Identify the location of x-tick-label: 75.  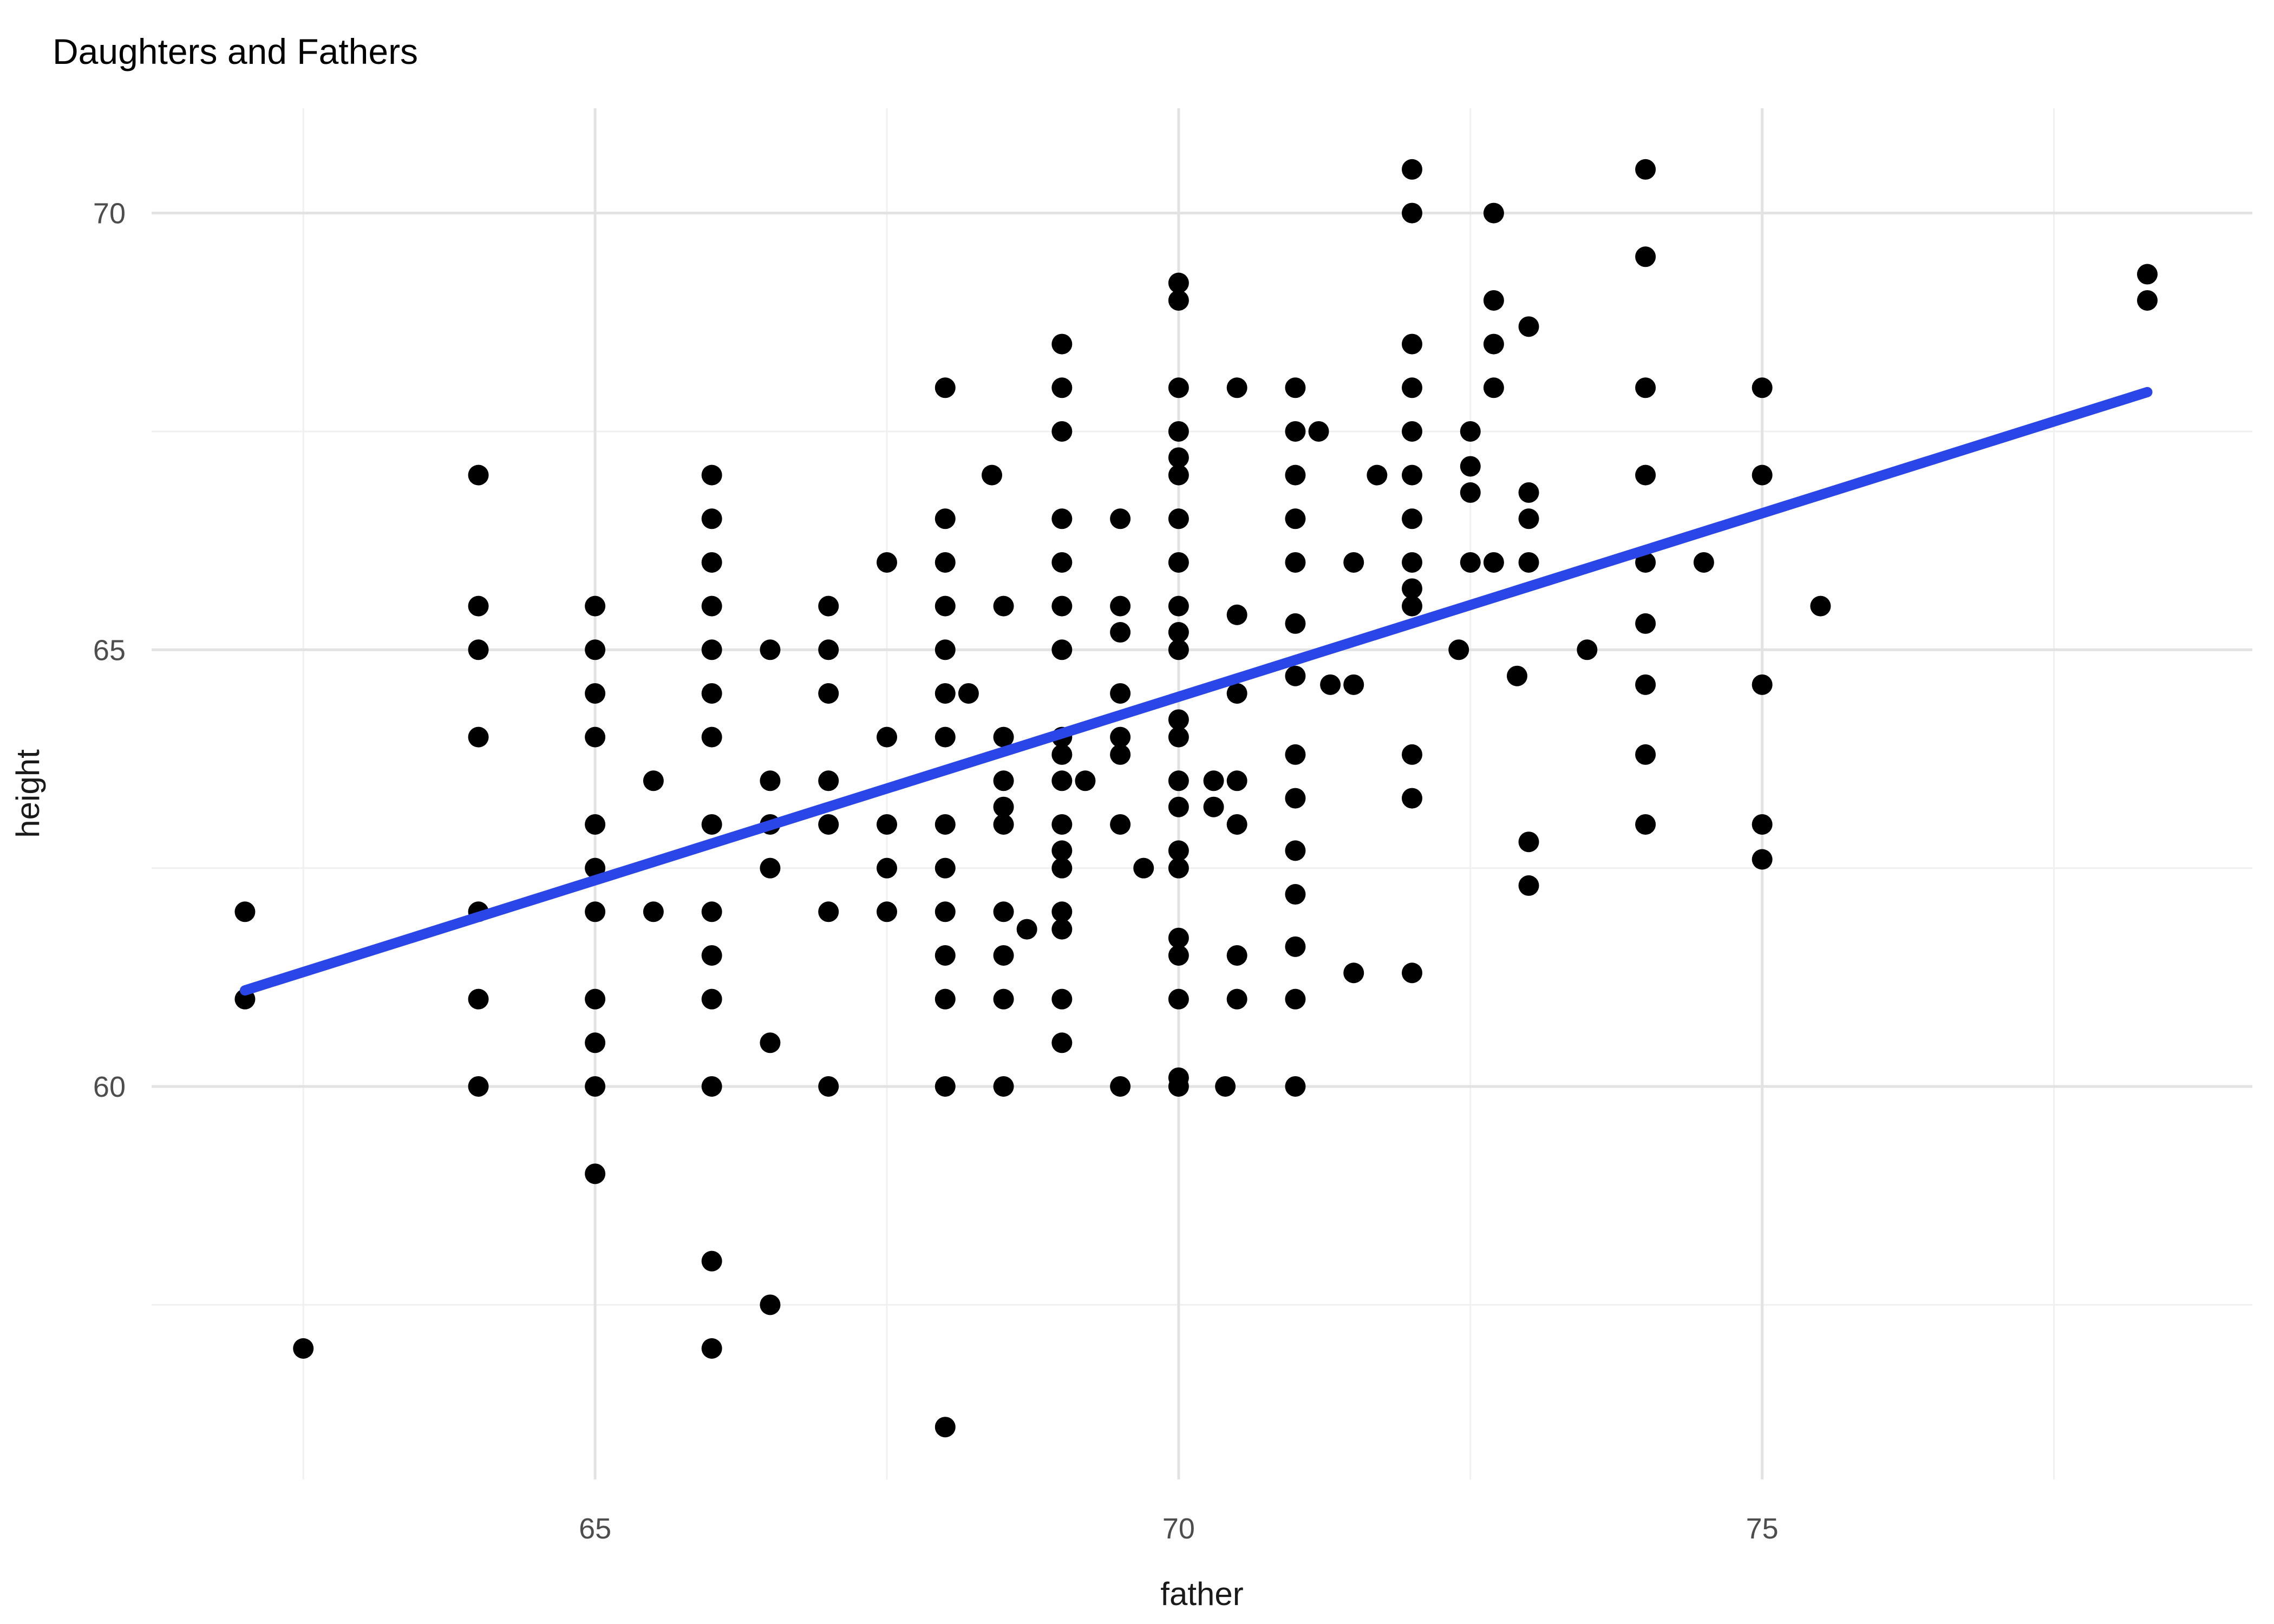
(1763, 1528).